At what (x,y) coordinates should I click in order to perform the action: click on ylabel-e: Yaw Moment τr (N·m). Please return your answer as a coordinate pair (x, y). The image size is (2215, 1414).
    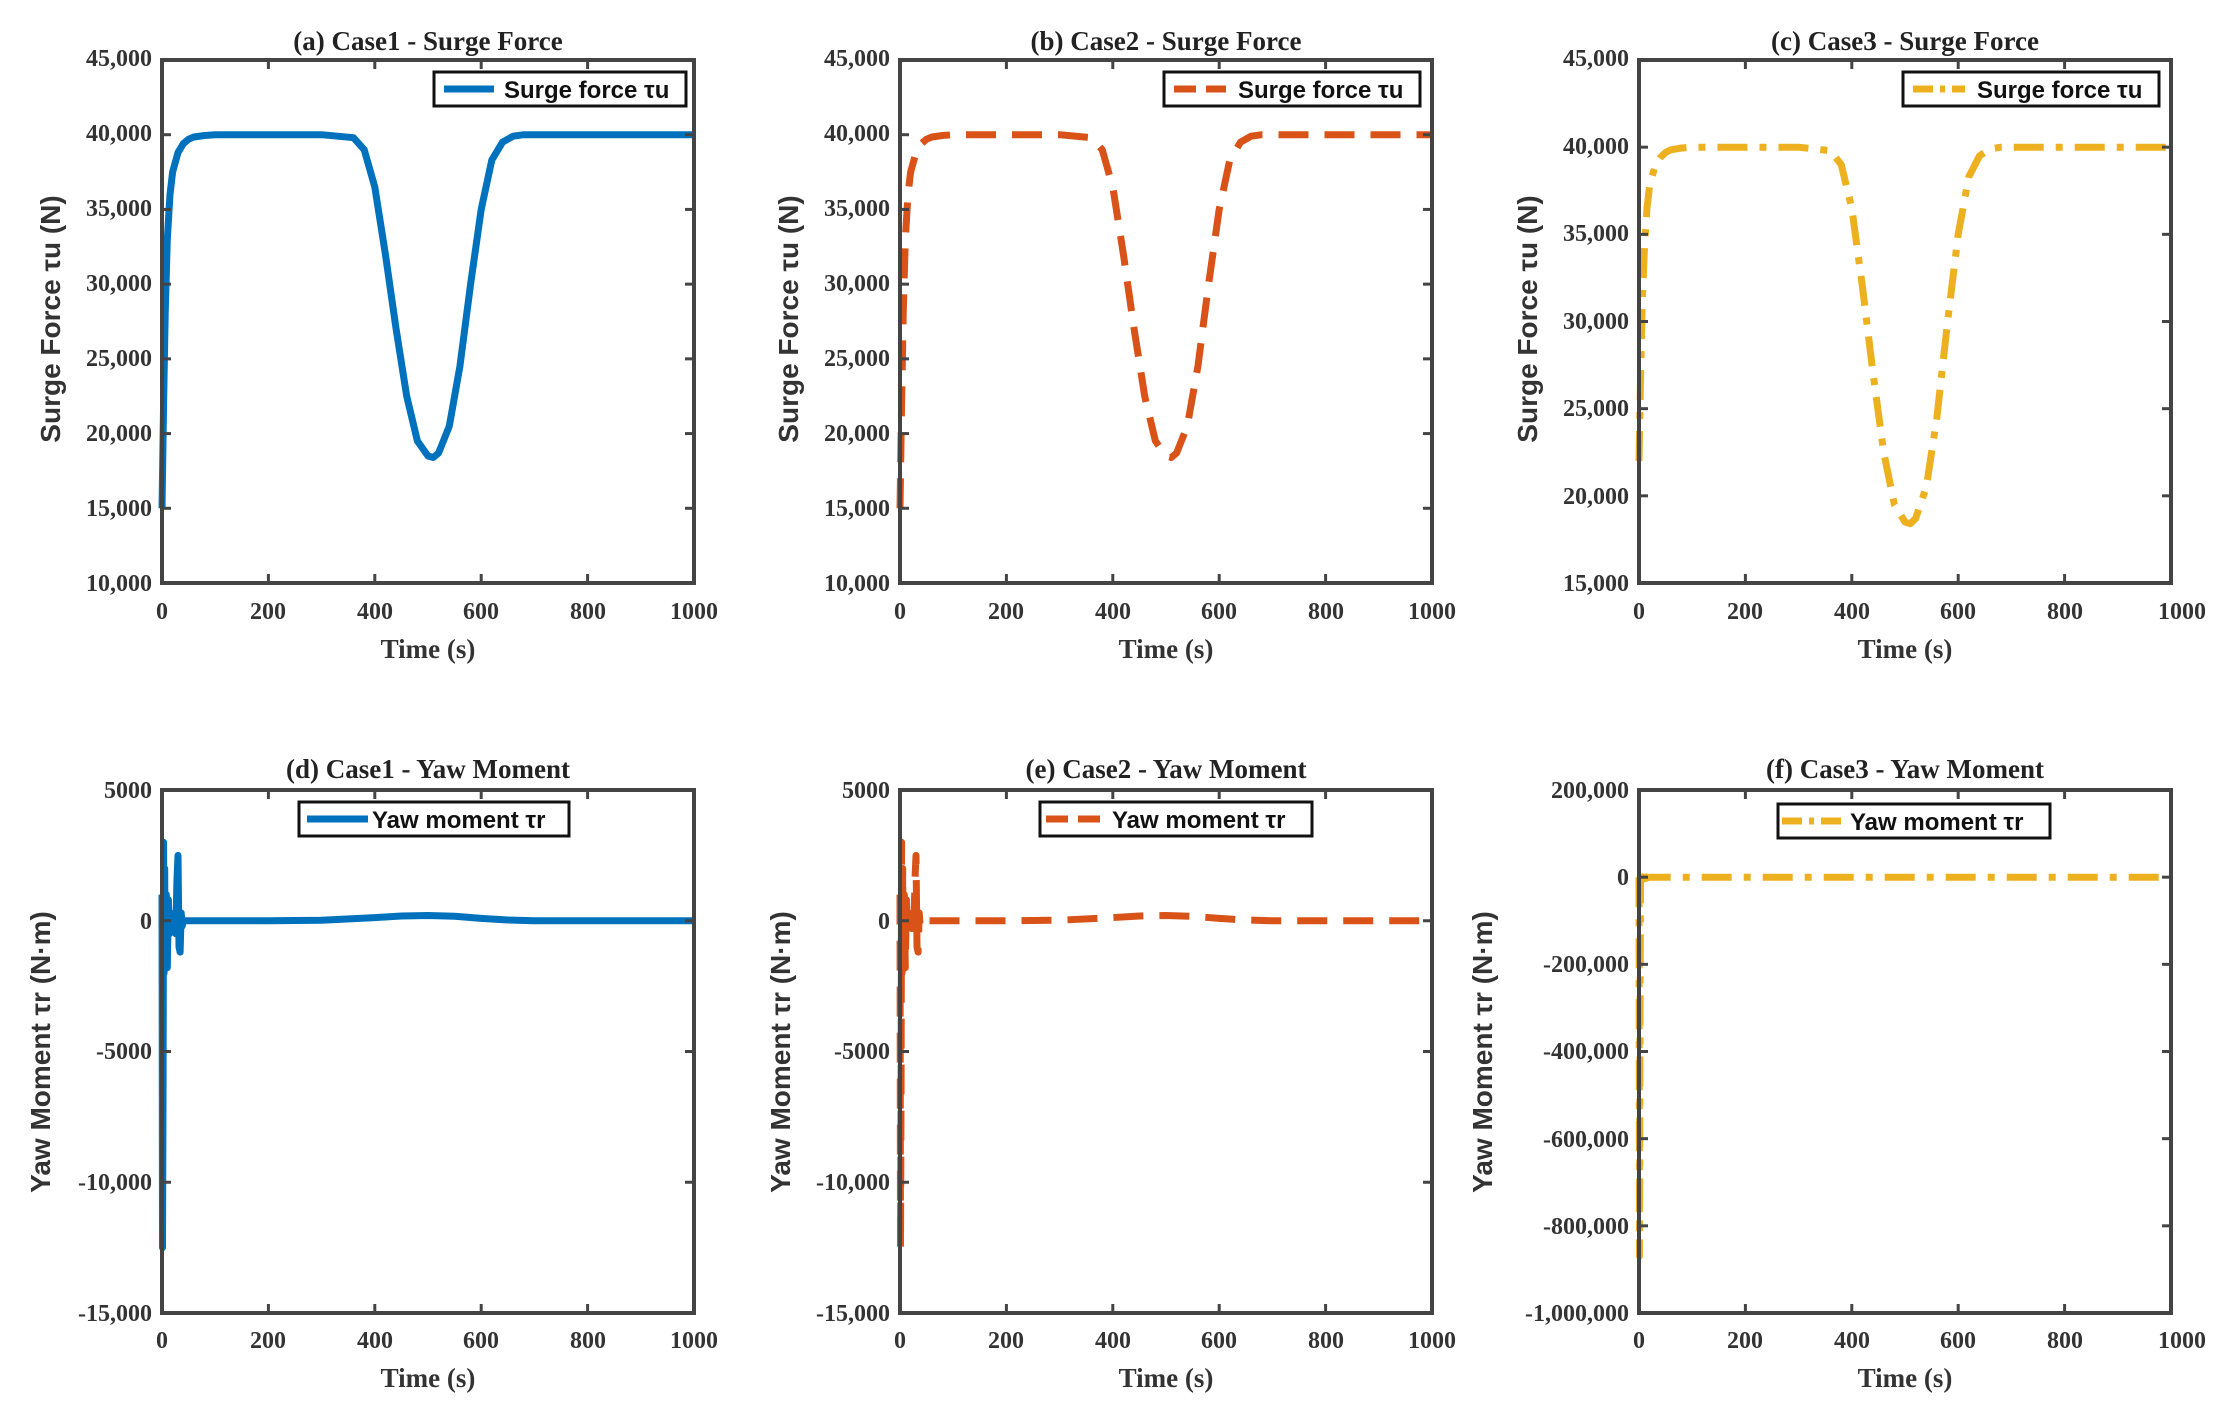
    Looking at the image, I should click on (780, 1052).